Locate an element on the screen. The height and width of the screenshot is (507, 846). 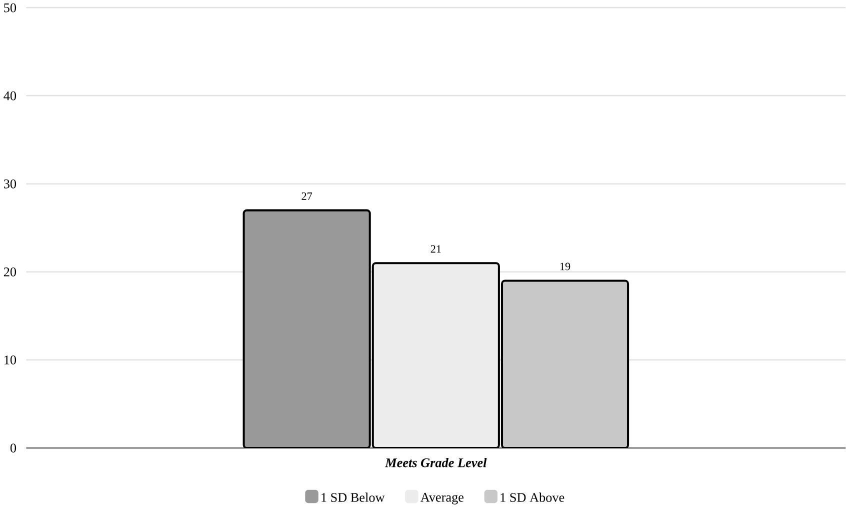
y-tick-label: 50 is located at coordinates (10, 7).